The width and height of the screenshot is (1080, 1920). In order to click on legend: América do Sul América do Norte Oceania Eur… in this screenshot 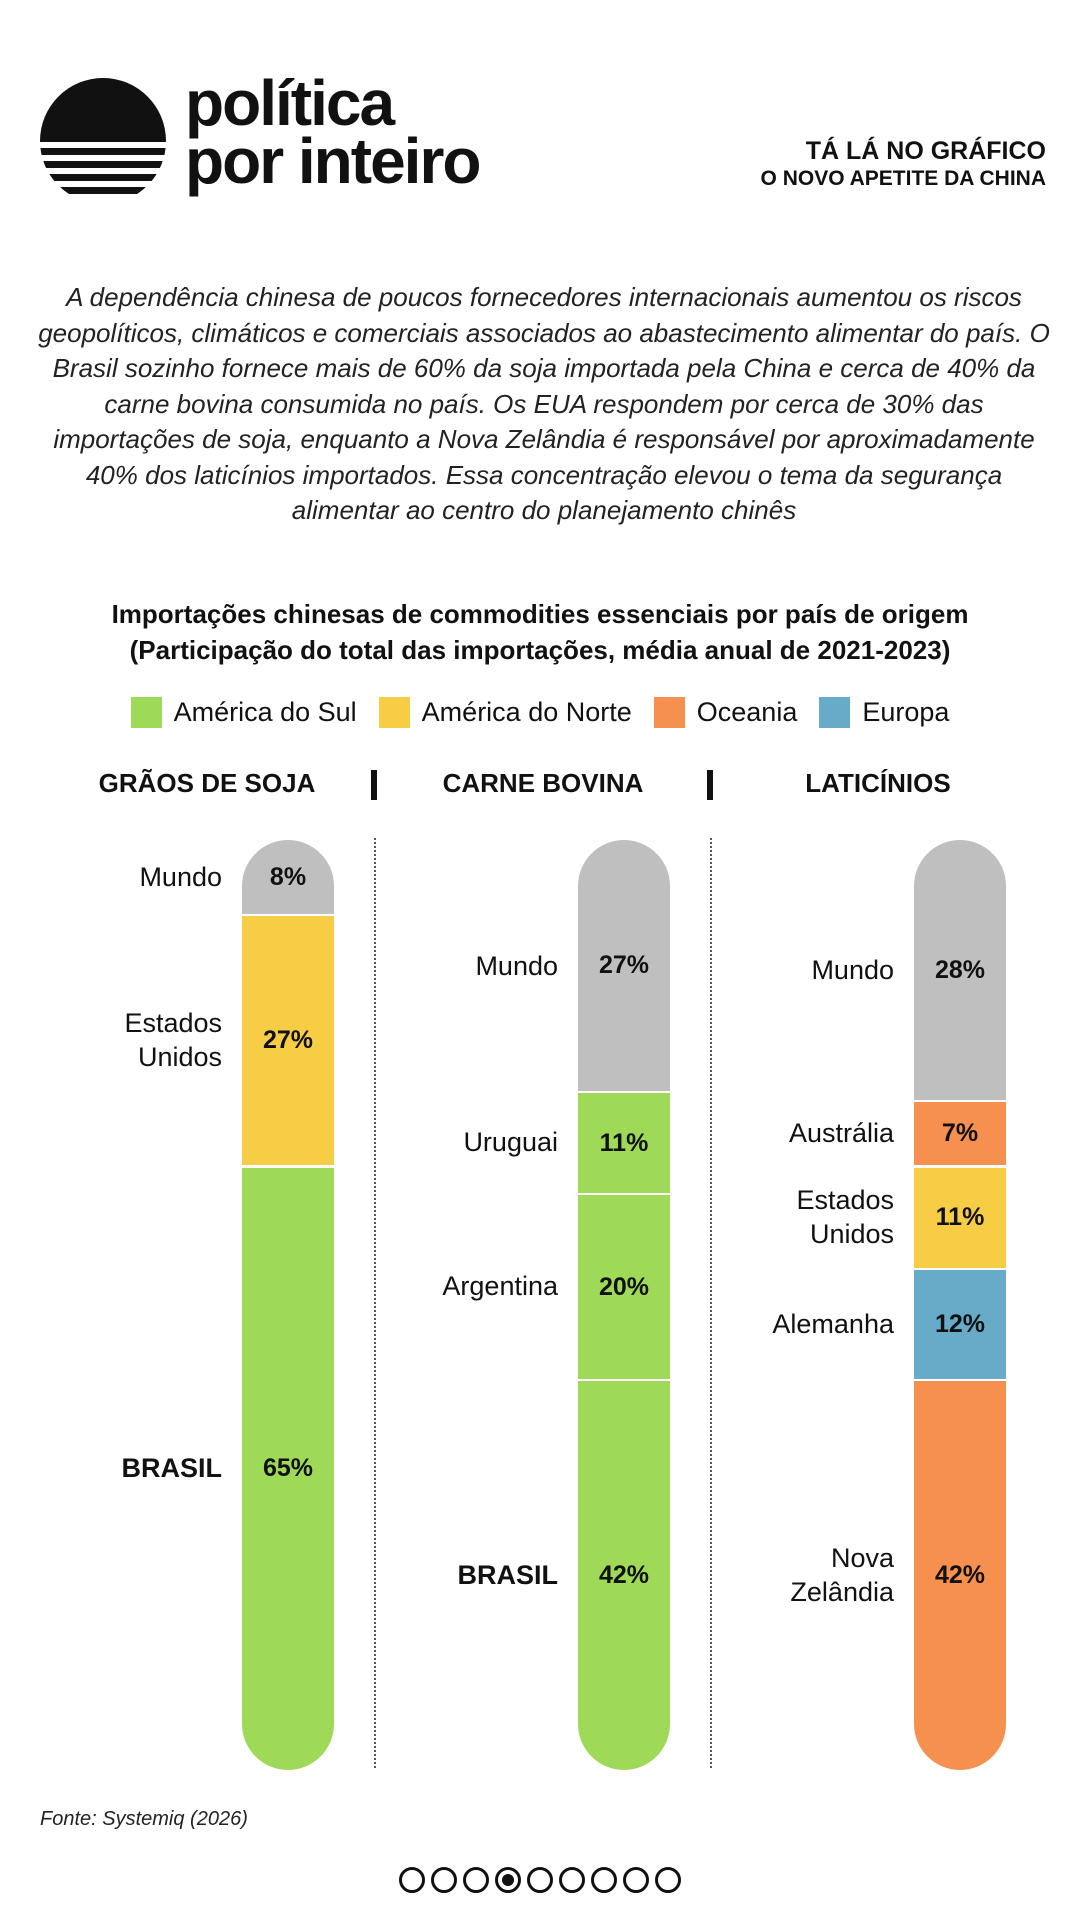, I will do `click(540, 712)`.